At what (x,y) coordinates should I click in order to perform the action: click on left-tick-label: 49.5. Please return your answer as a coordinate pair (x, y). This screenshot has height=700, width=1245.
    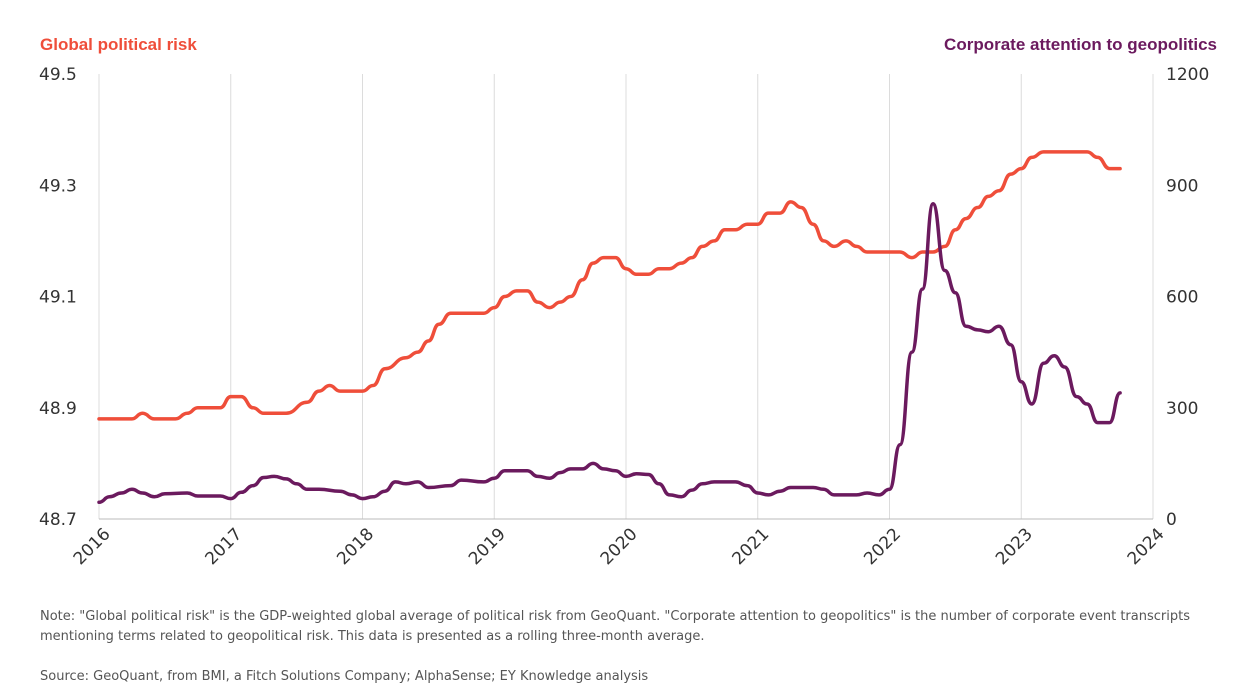
    Looking at the image, I should click on (58, 75).